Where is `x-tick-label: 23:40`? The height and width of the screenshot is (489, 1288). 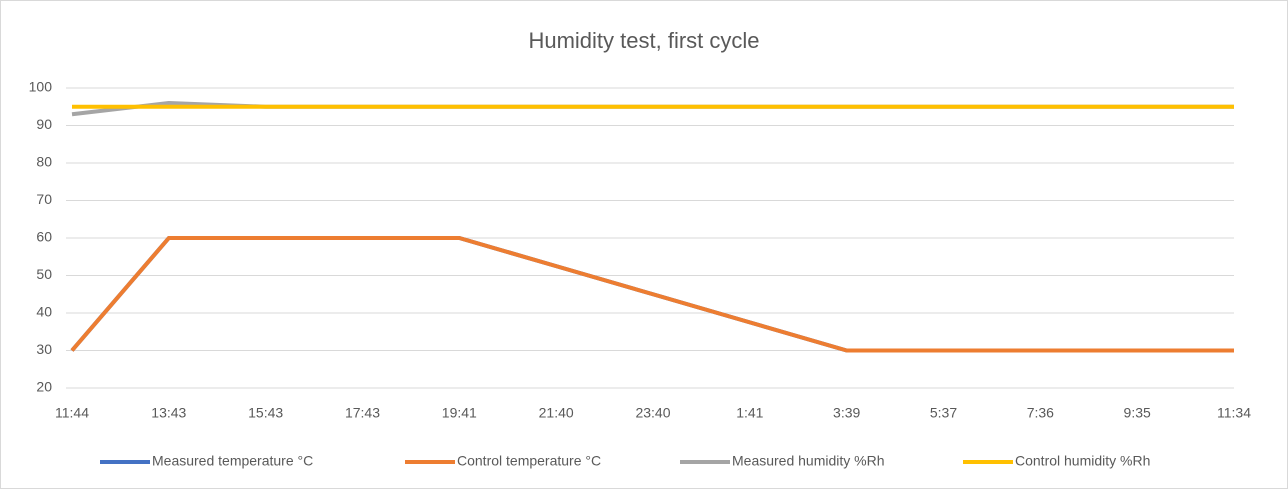 x-tick-label: 23:40 is located at coordinates (652, 413).